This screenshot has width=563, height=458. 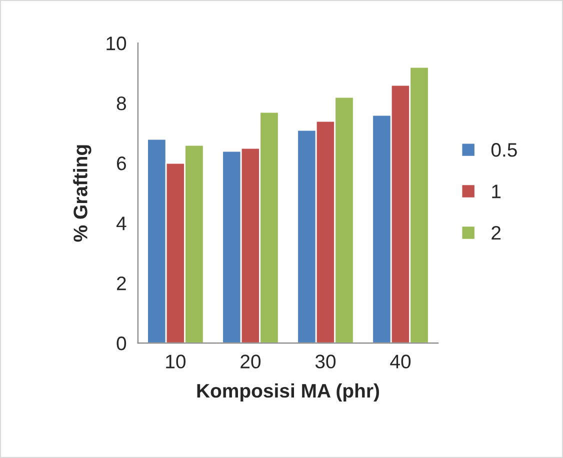 What do you see at coordinates (121, 223) in the screenshot?
I see `y-tick-label: 4` at bounding box center [121, 223].